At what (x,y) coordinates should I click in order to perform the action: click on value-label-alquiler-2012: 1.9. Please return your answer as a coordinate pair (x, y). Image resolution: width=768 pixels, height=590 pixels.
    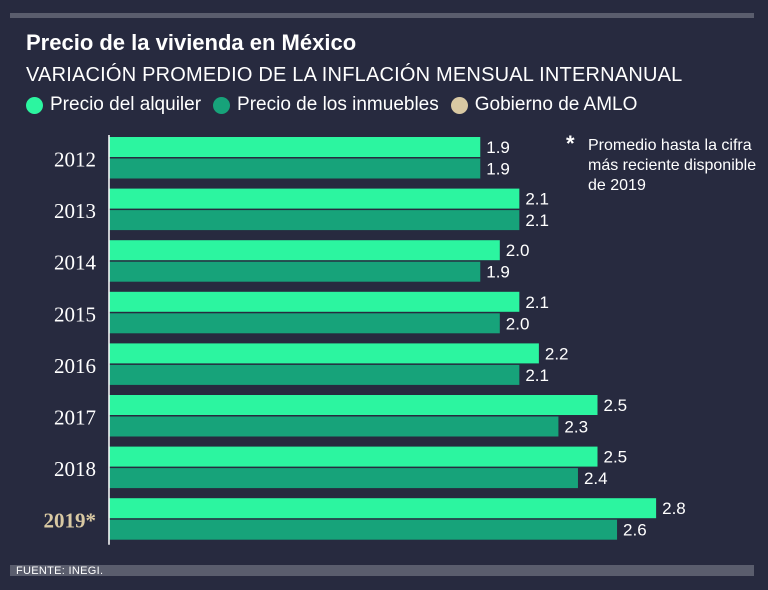
    Looking at the image, I should click on (498, 147).